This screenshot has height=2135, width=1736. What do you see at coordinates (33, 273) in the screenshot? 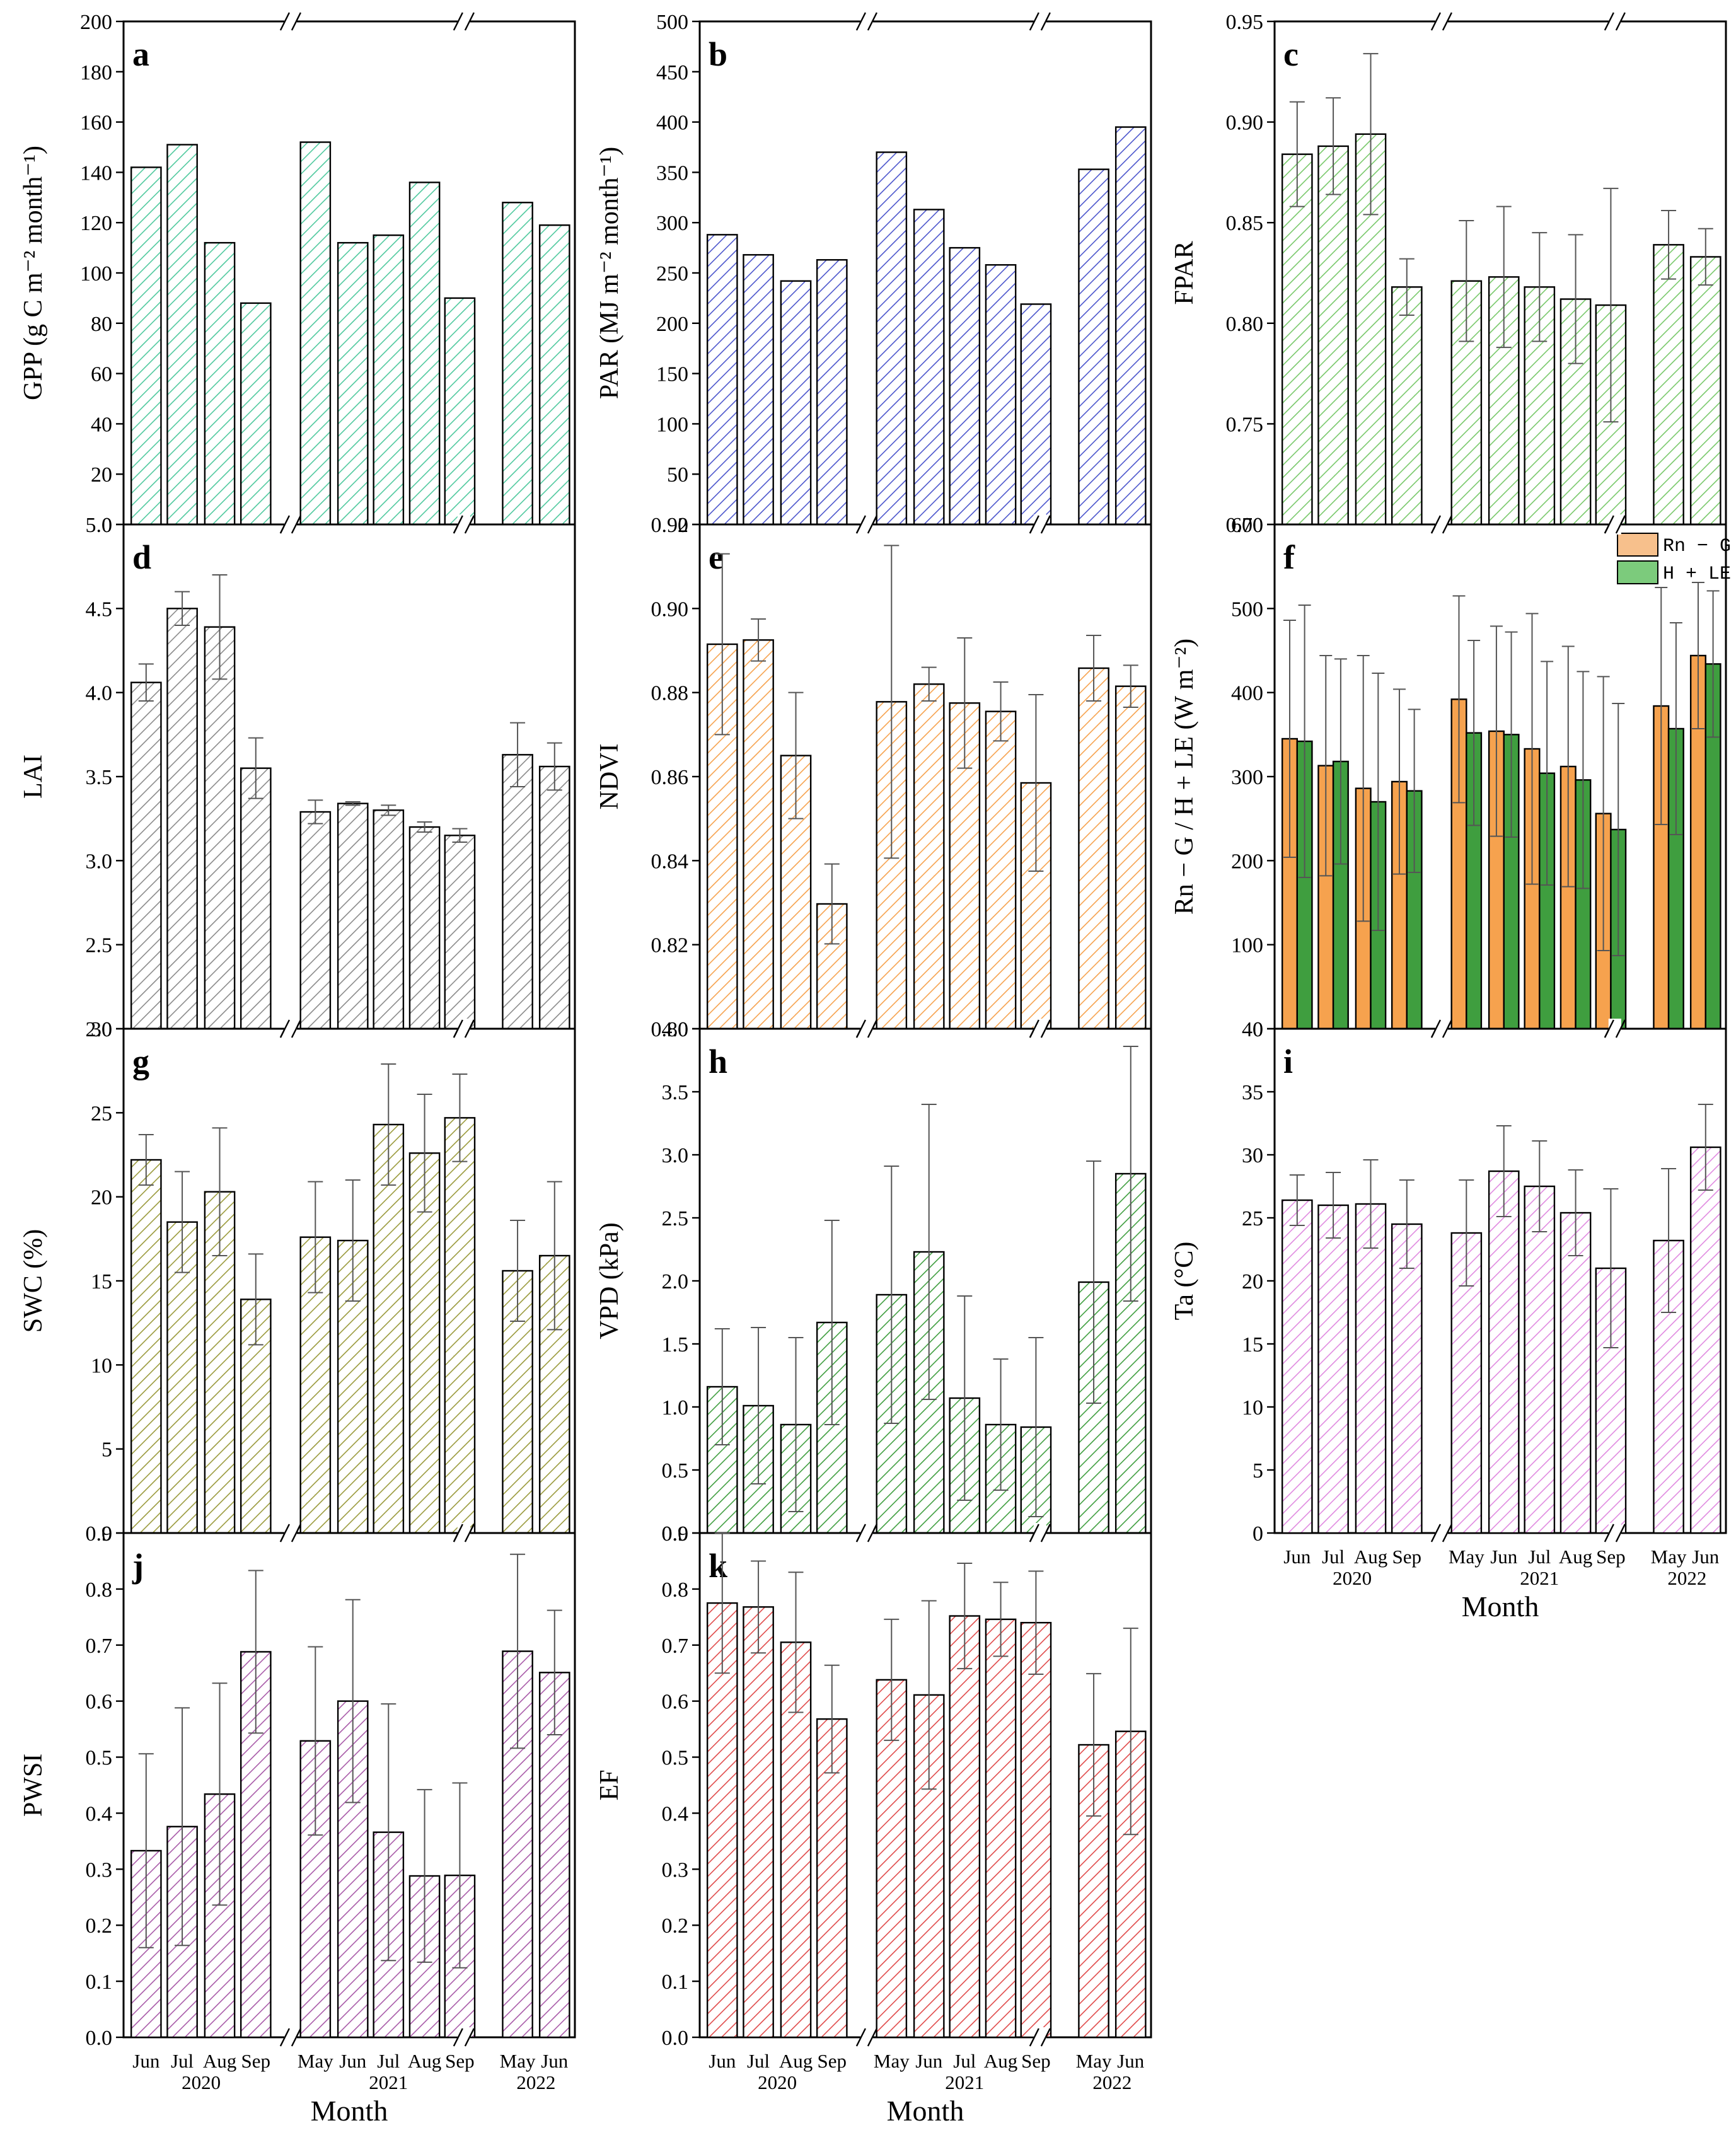
I see `y-axis-label: GPP (g C m⁻² month⁻¹)` at bounding box center [33, 273].